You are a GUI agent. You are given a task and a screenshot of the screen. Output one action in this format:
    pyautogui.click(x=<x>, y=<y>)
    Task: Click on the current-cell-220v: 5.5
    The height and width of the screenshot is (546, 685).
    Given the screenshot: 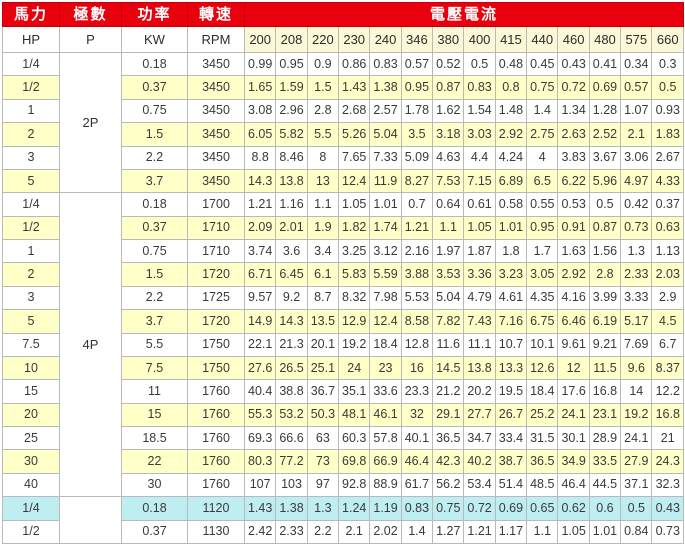 What is the action you would take?
    pyautogui.click(x=323, y=134)
    